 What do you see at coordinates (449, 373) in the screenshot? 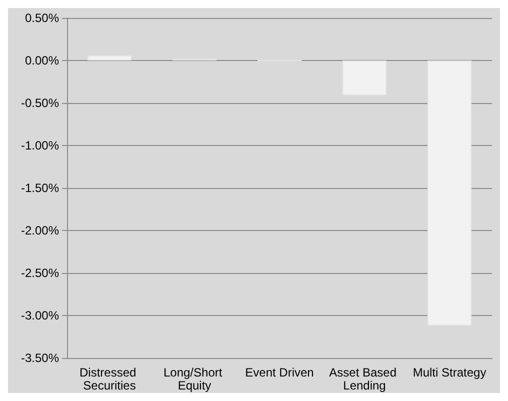
I see `x-tick-label: Multi Strategy` at bounding box center [449, 373].